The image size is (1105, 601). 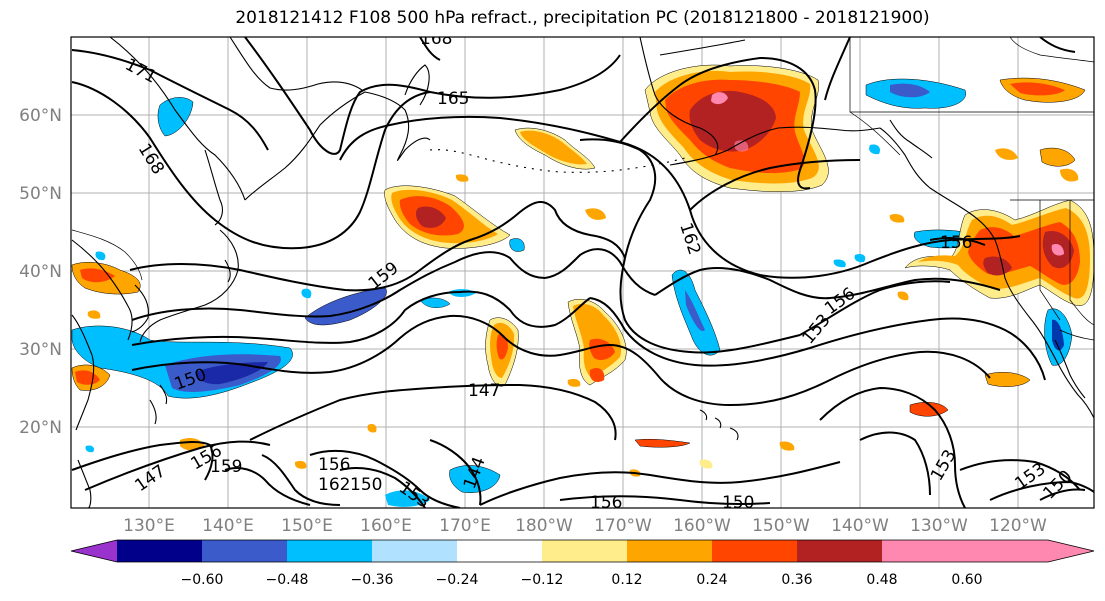 I want to click on colorbar-tick: 0.24, so click(x=711, y=580).